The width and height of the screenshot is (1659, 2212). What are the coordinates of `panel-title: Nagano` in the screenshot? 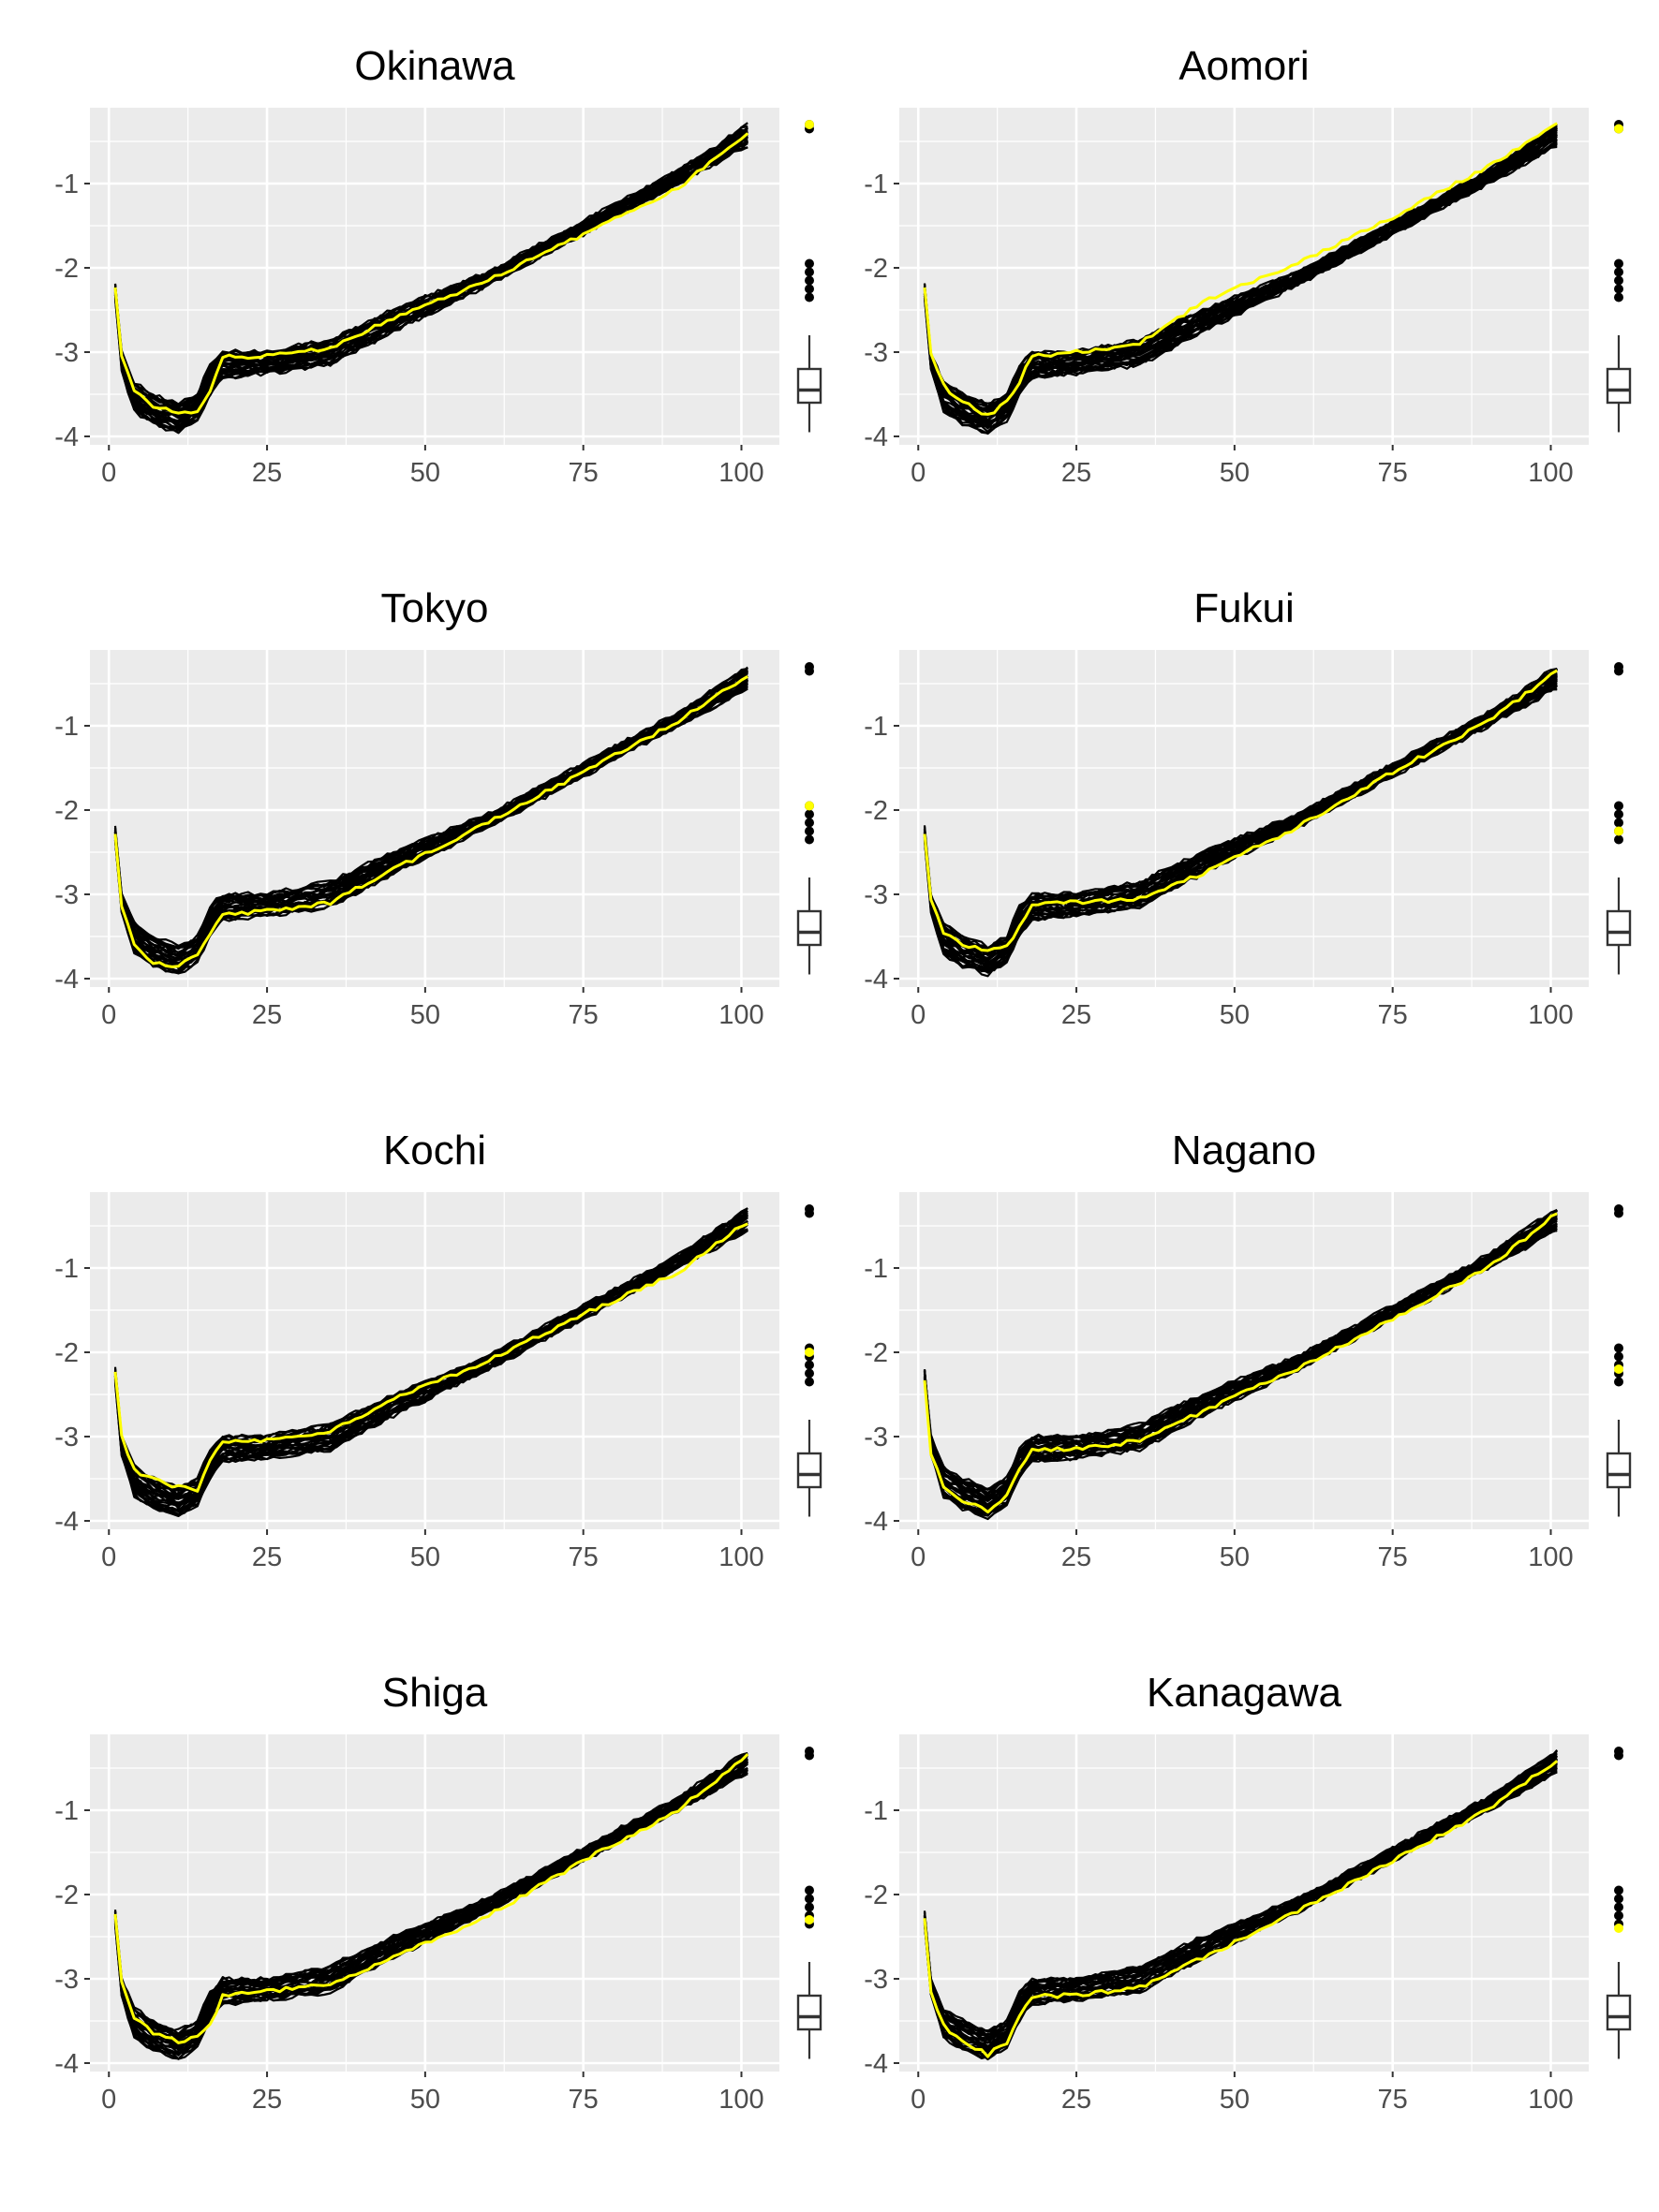 It's located at (1244, 1151).